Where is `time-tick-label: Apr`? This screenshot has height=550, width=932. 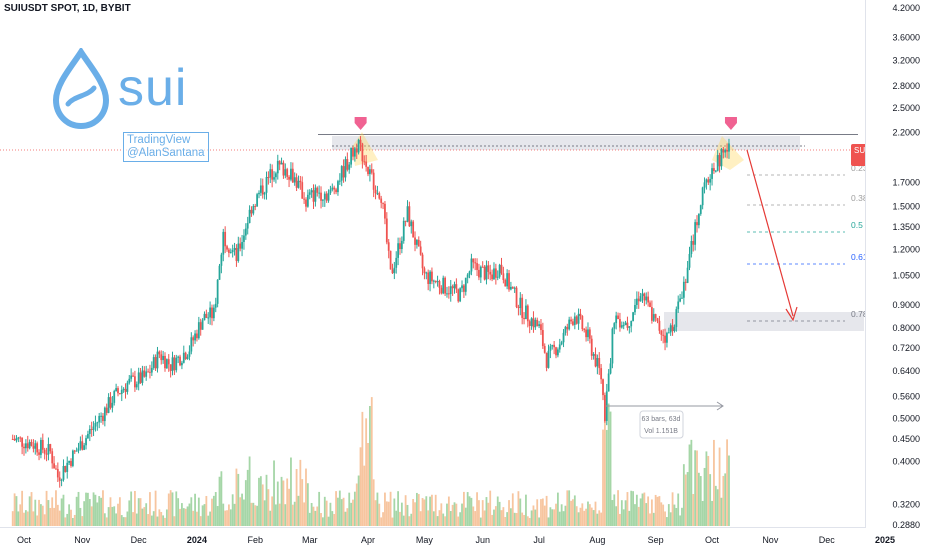
time-tick-label: Apr is located at coordinates (368, 540).